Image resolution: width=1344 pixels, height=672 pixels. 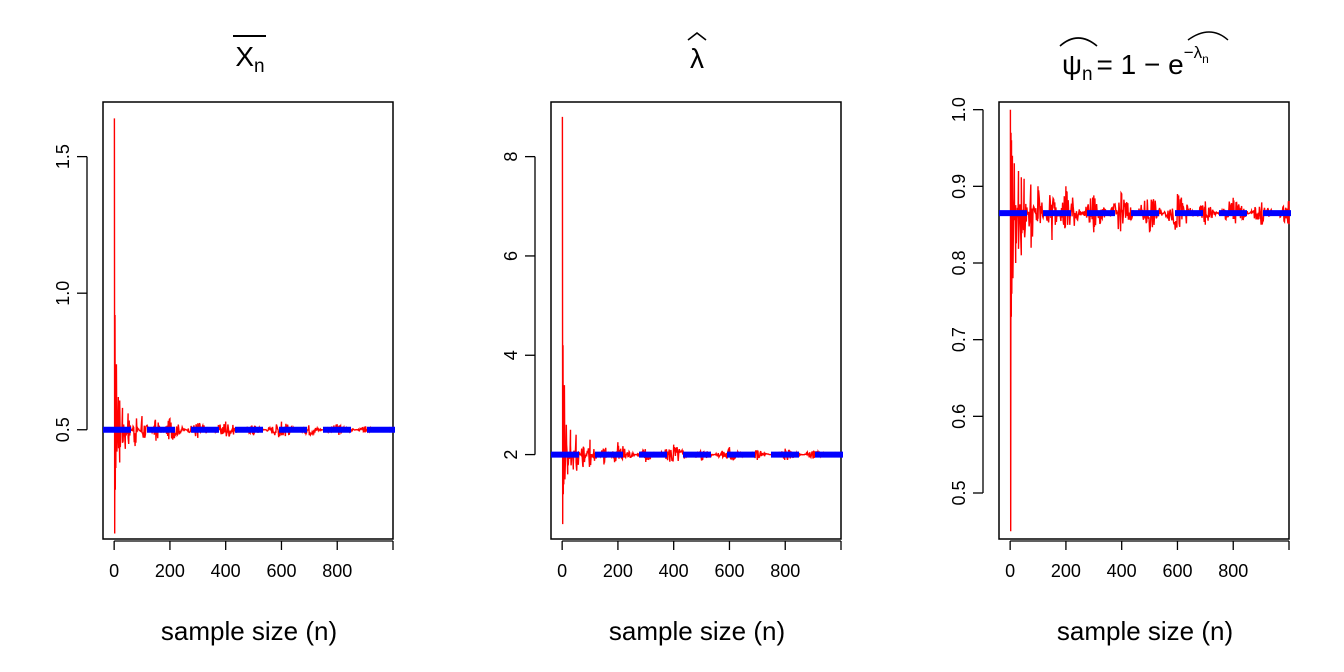 I want to click on y-tick-label: 0.9, so click(x=959, y=186).